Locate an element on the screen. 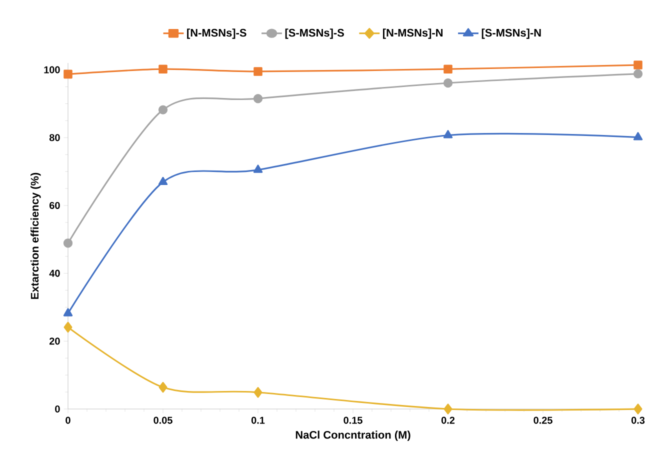 This screenshot has height=468, width=650. x-tick-label: 0.25 is located at coordinates (543, 420).